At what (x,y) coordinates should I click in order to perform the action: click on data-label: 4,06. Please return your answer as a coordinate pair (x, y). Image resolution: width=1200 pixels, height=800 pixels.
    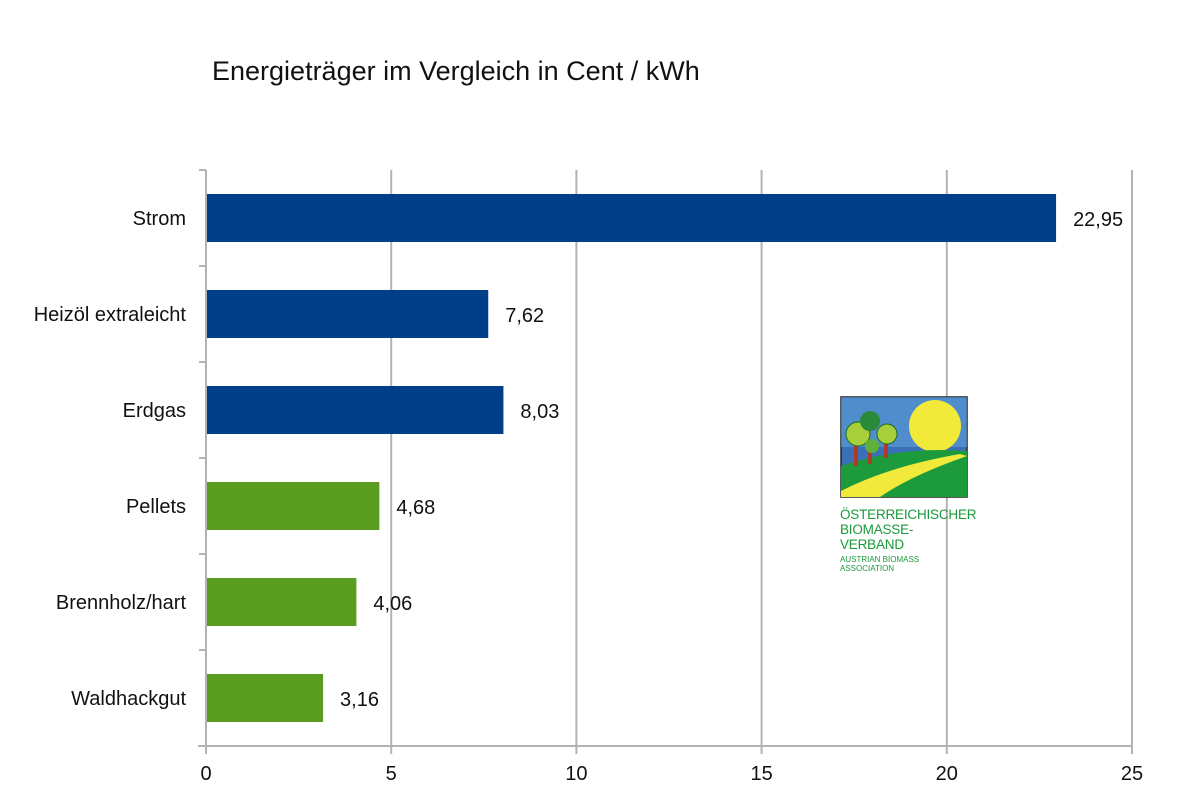
    Looking at the image, I should click on (392, 604).